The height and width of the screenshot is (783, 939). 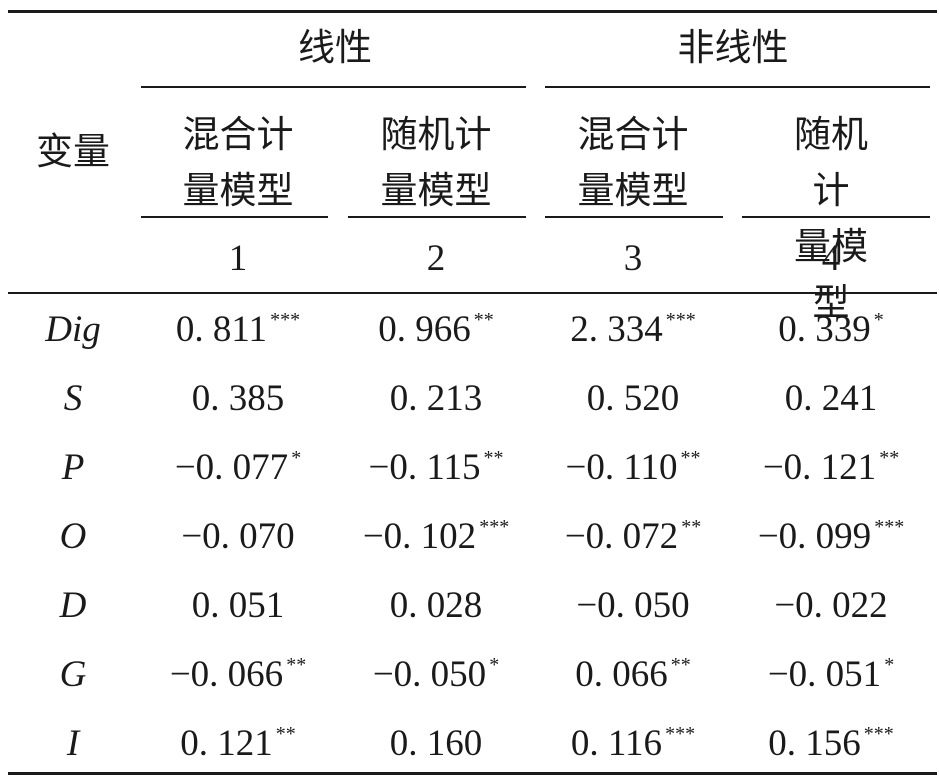 I want to click on cell-value: −0. 102, so click(x=419, y=536).